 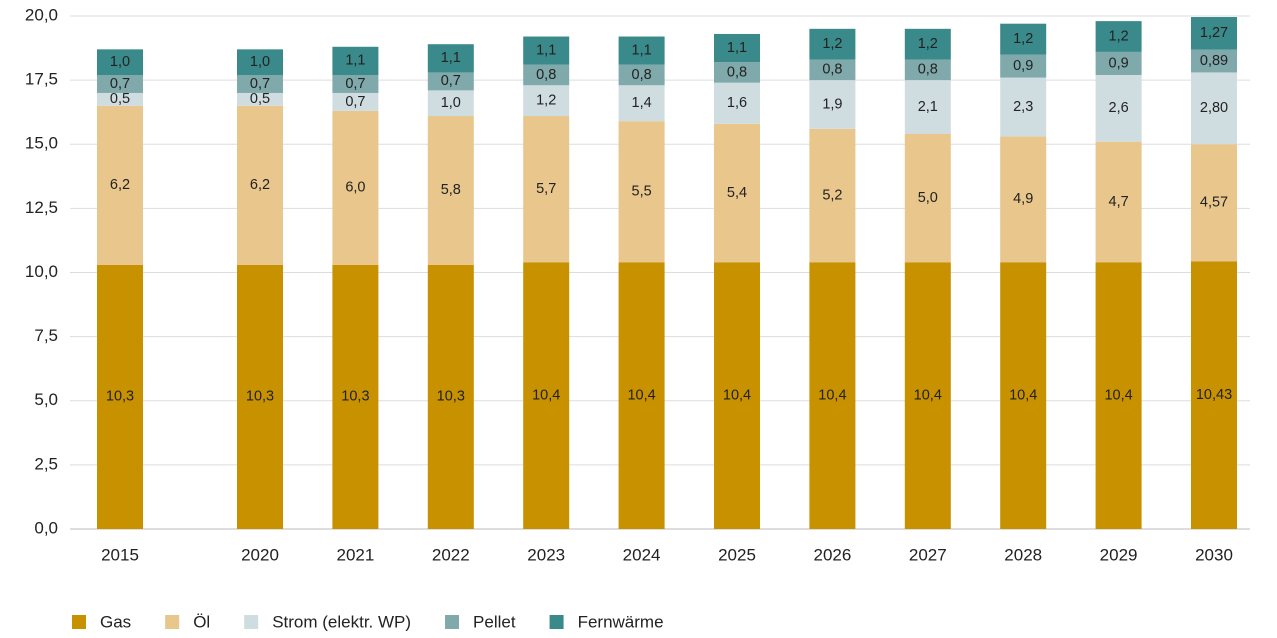 I want to click on value-label: 1,9, so click(x=832, y=104).